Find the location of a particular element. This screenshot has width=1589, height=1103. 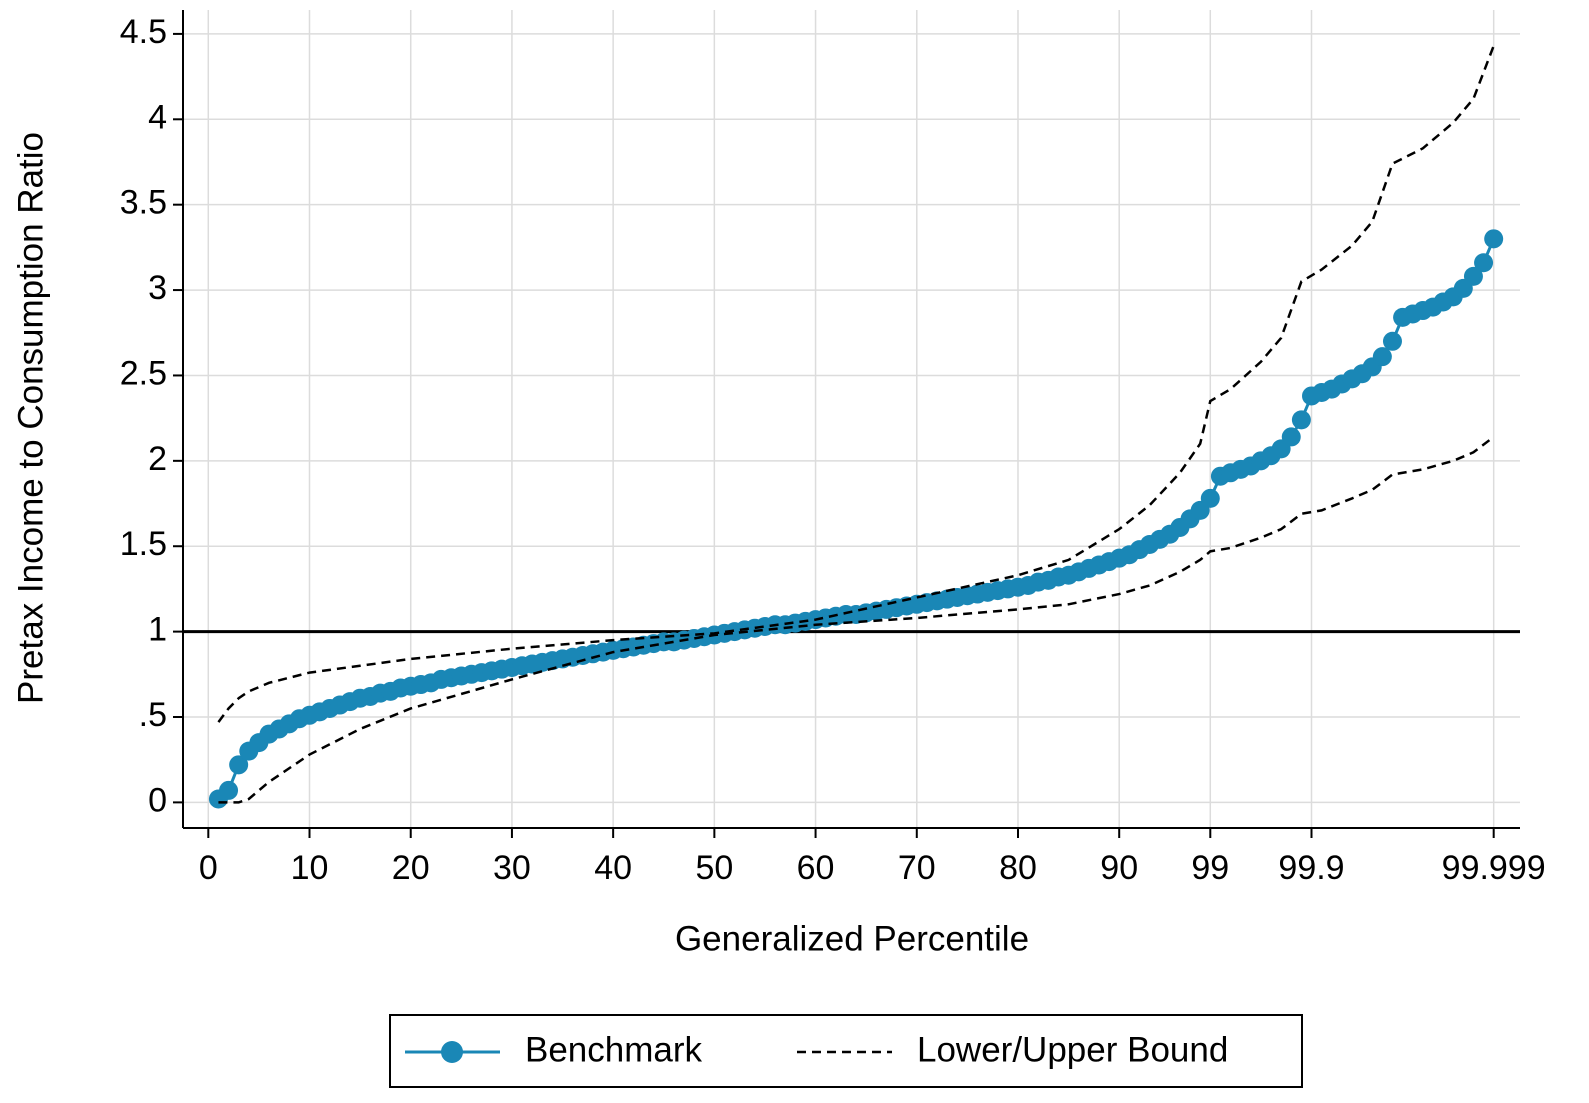

x-tick-label: 99.9 is located at coordinates (1311, 868).